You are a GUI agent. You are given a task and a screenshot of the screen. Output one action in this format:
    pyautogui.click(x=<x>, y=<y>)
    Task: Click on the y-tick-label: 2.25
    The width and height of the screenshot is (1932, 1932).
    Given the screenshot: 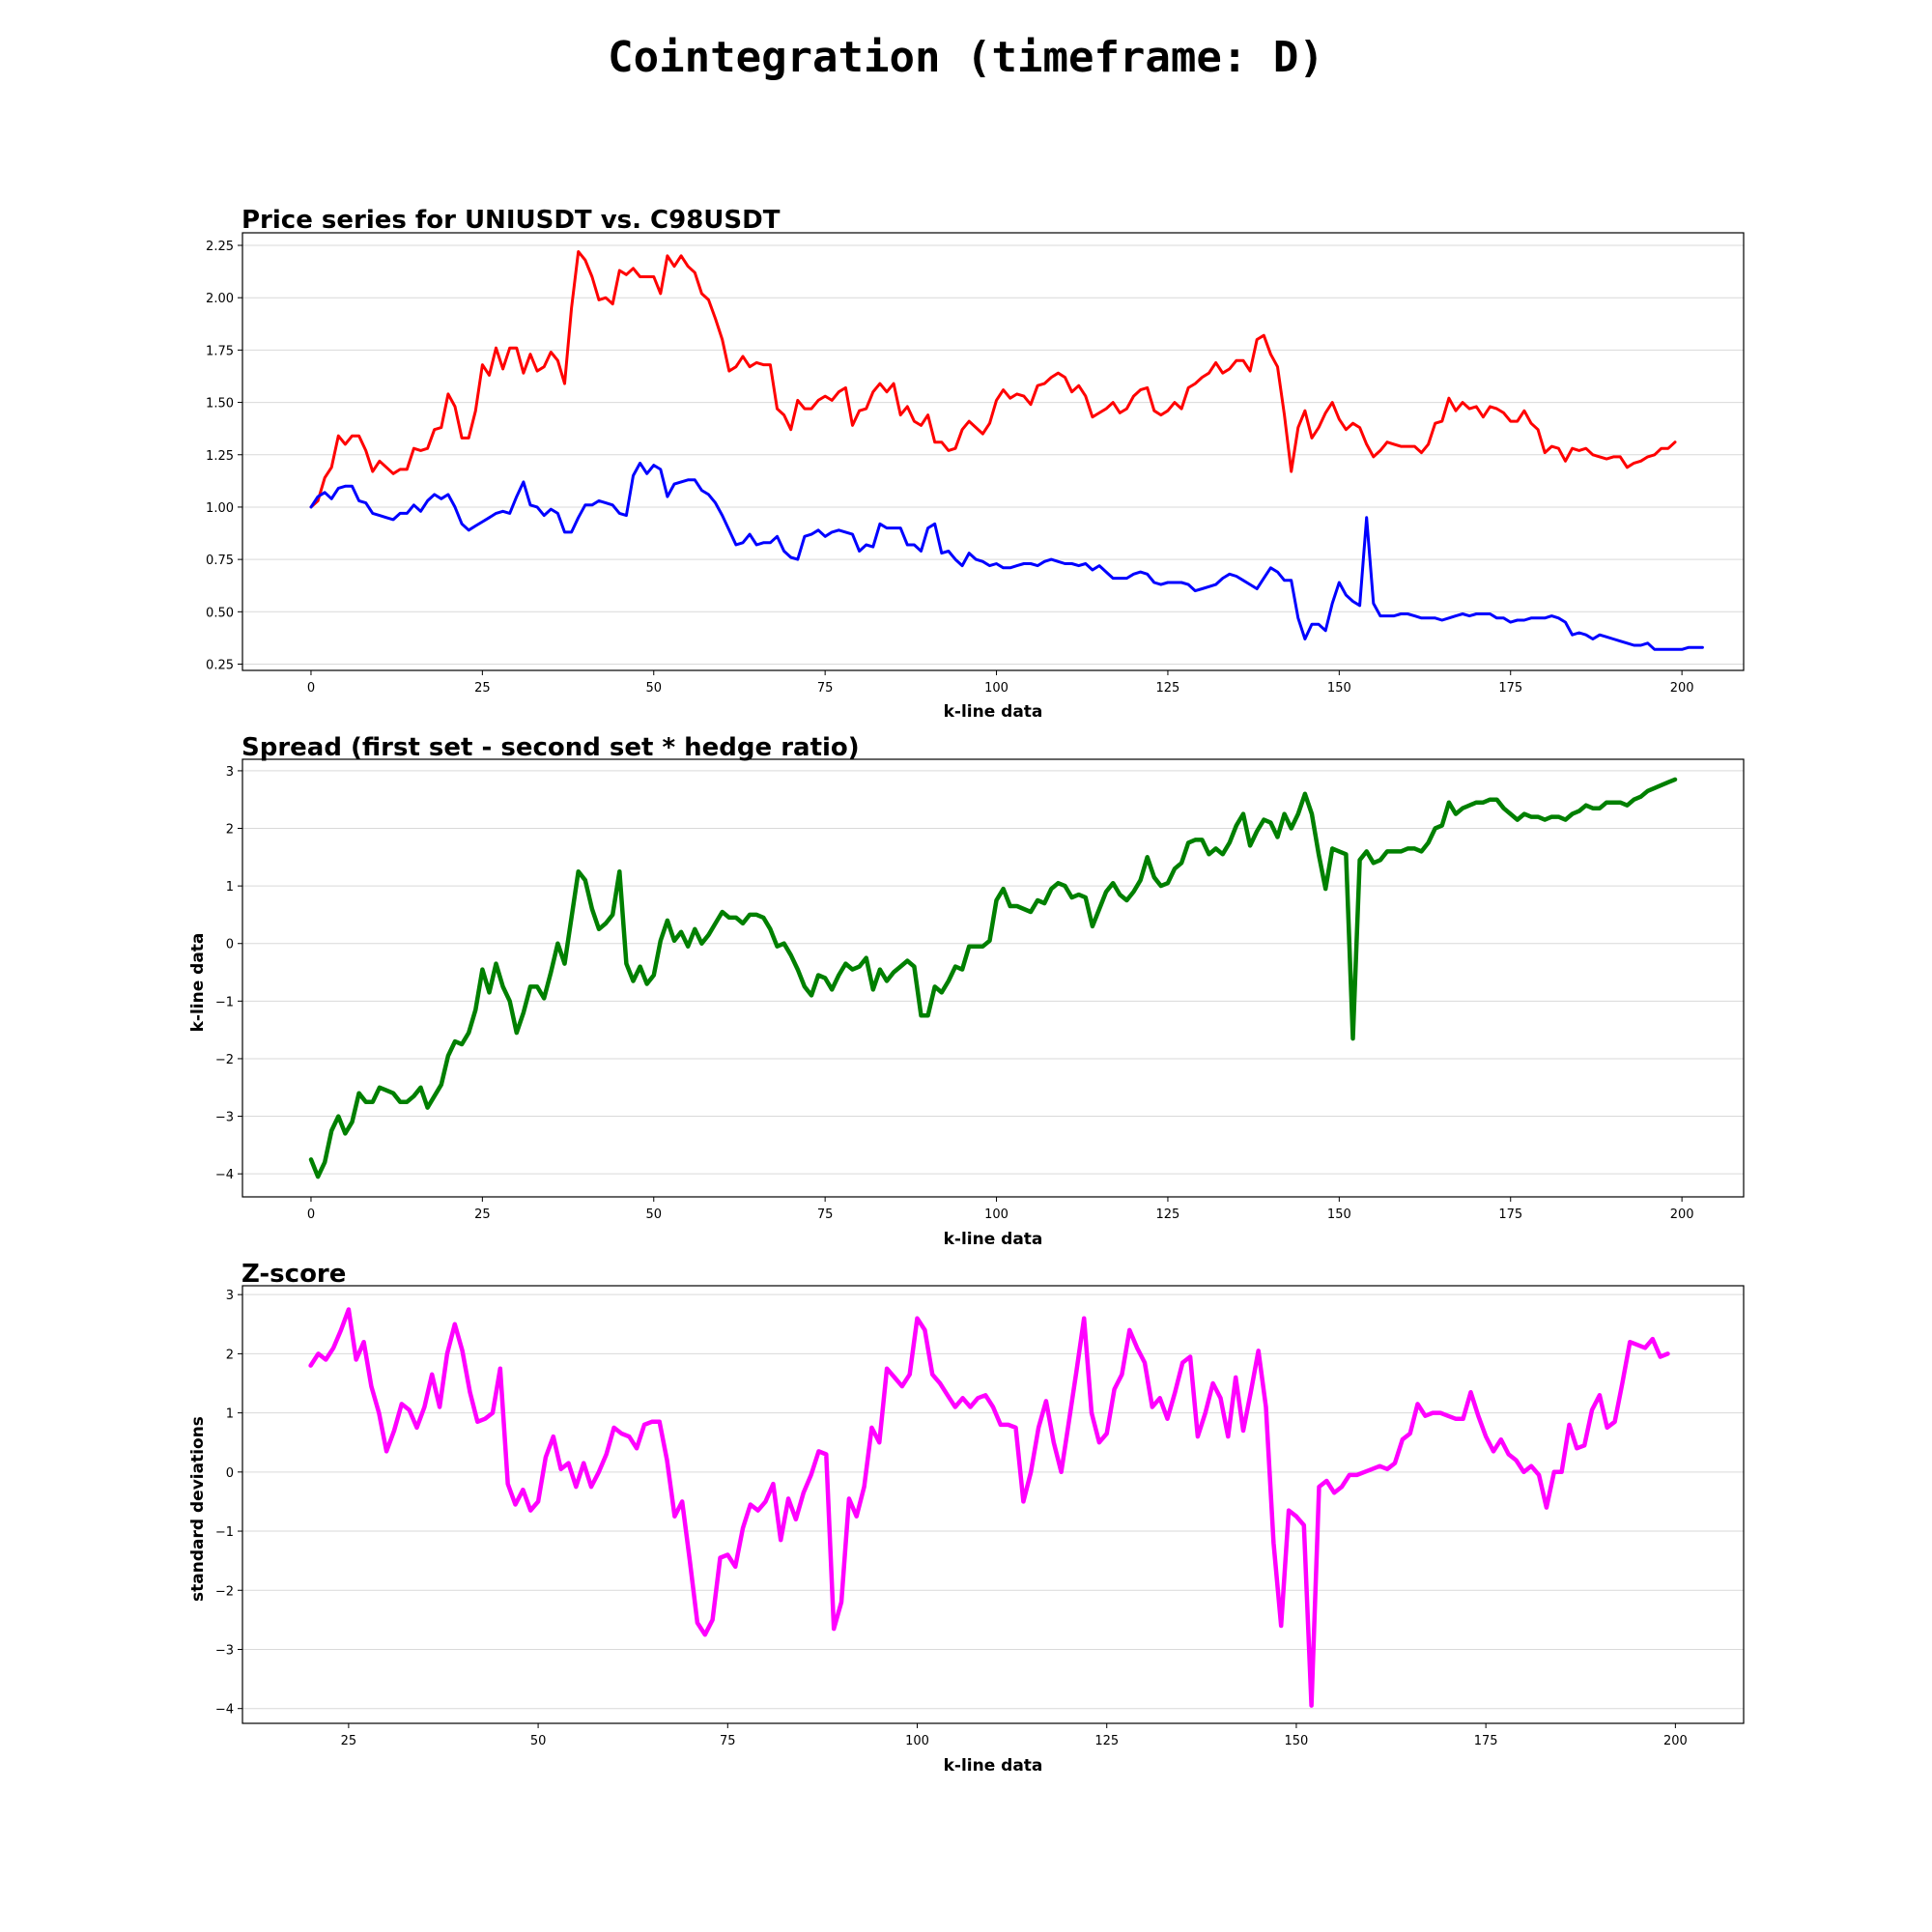 What is the action you would take?
    pyautogui.click(x=220, y=247)
    